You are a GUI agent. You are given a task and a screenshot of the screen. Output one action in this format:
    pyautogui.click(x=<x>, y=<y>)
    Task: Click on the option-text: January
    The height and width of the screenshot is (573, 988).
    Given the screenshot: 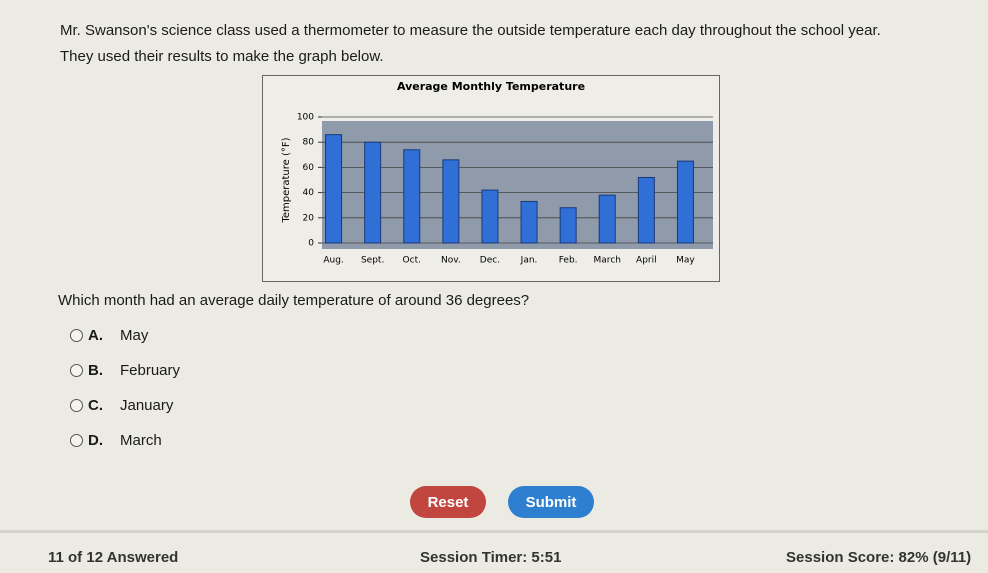 What is the action you would take?
    pyautogui.click(x=147, y=405)
    